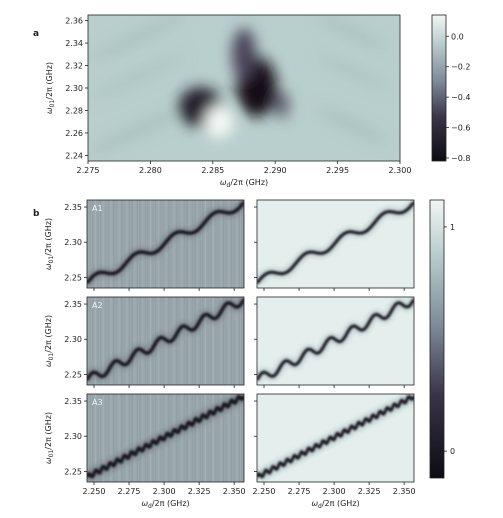  Describe the element at coordinates (129, 491) in the screenshot. I see `x-tick-label-b: 2.275` at that location.